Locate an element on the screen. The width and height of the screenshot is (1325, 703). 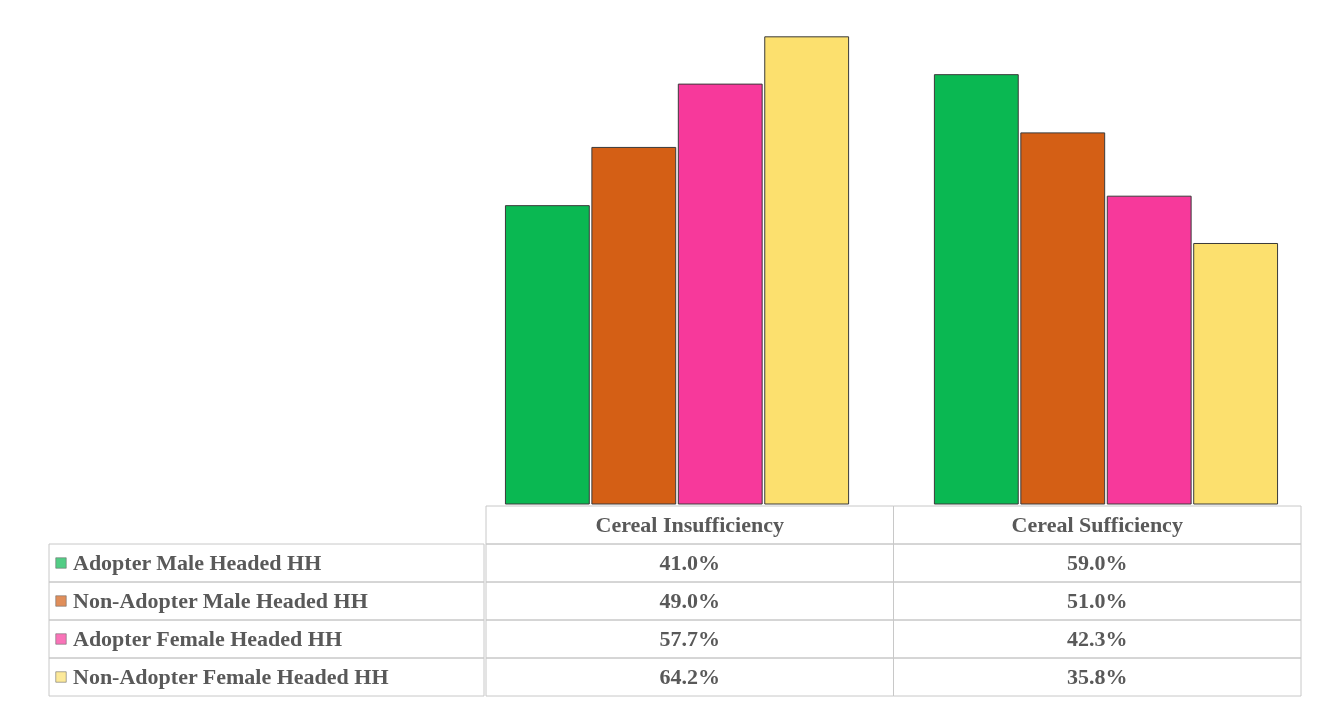
legend-label: Adopter Male Headed HH is located at coordinates (197, 562).